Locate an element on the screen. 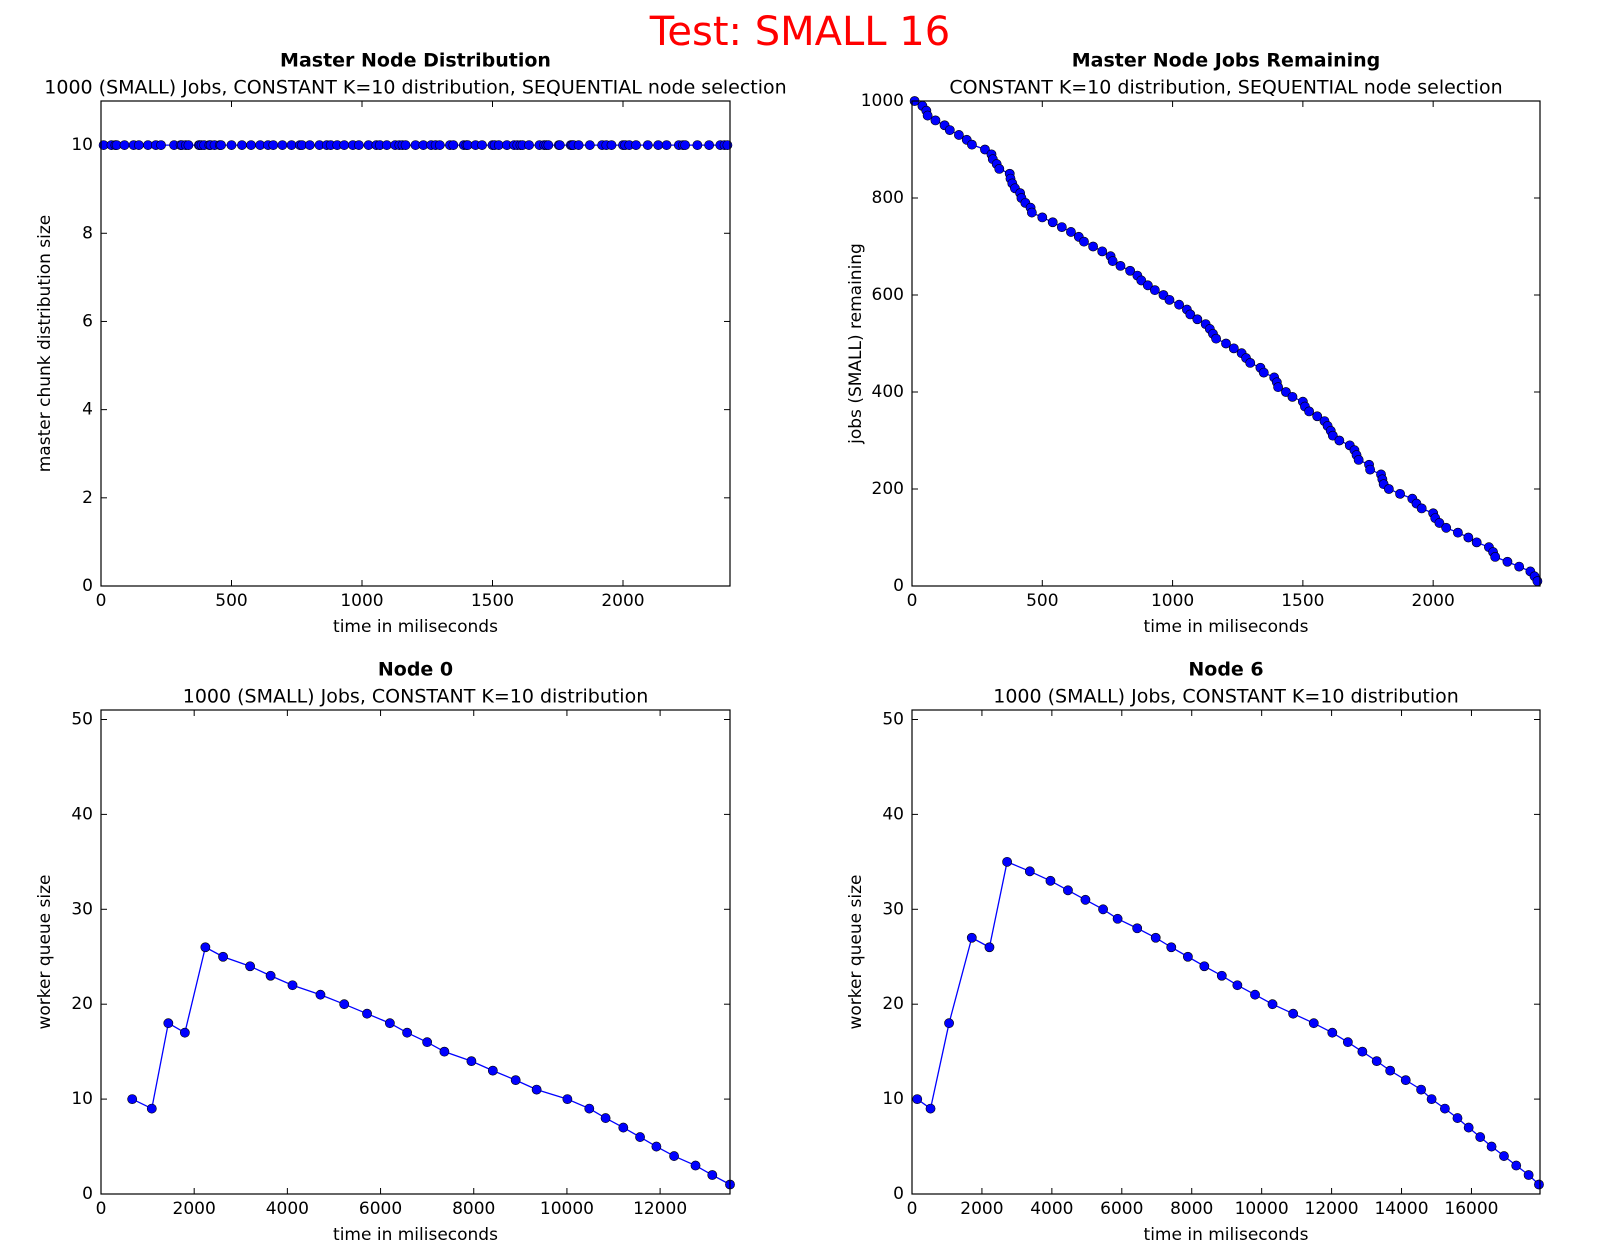 The image size is (1600, 1240). subplot-title: Master Node Jobs Remaining is located at coordinates (1226, 61).